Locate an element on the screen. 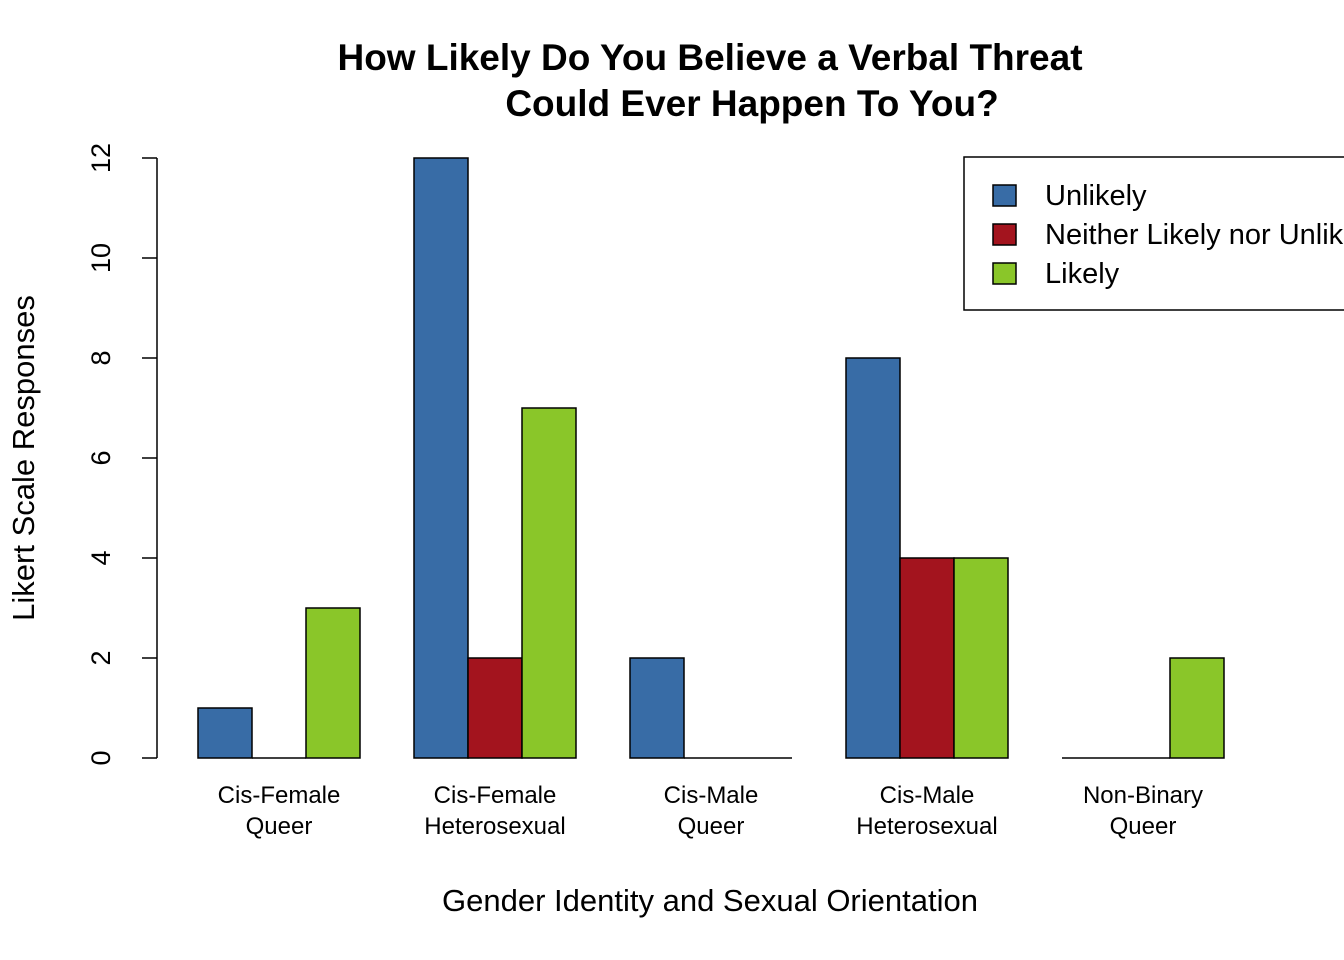 Image resolution: width=1344 pixels, height=960 pixels. y-tick-label: 8 is located at coordinates (101, 357).